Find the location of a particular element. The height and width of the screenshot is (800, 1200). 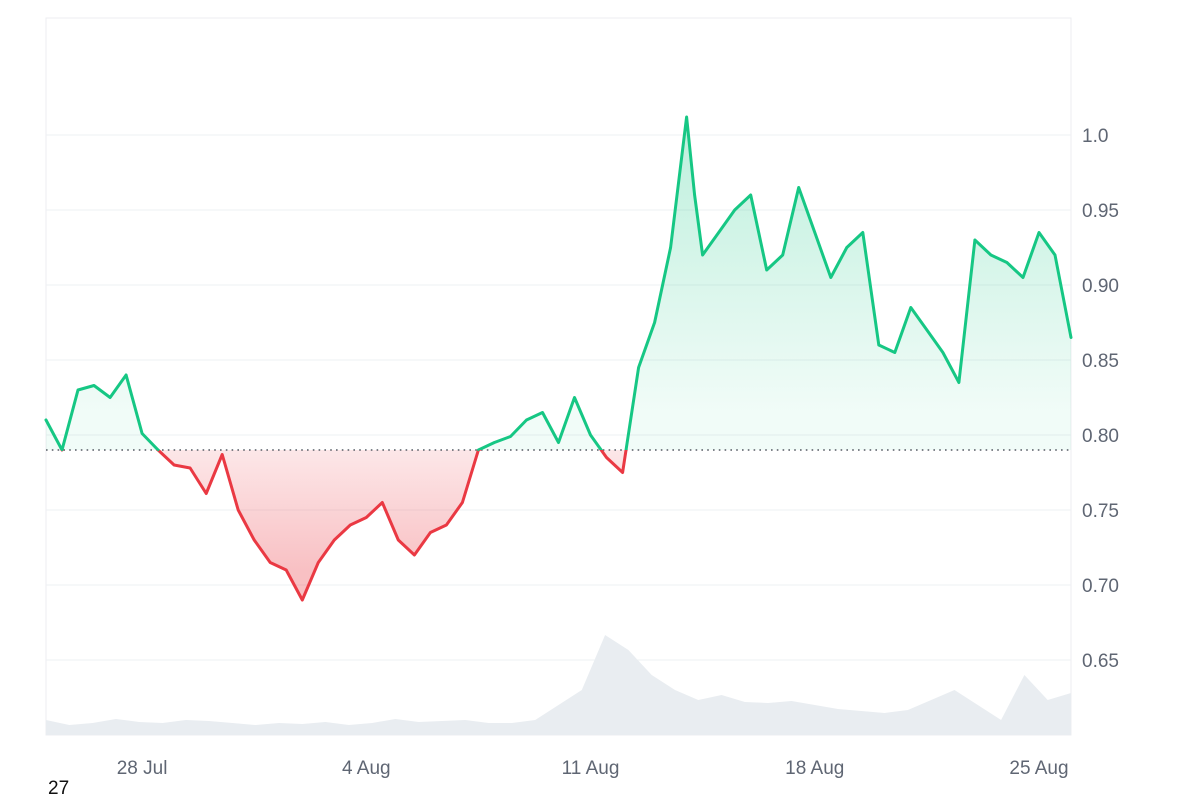

y-axis: 0.65 0.70 0.75 0.80 0.85 0.90 0.95 1.0 is located at coordinates (1100, 399).